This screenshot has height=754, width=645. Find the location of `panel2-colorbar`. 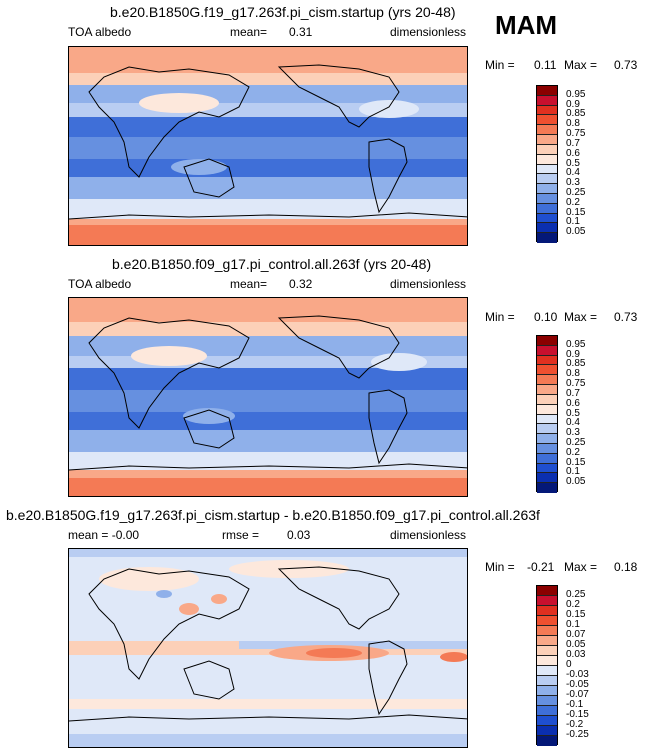

panel2-colorbar is located at coordinates (547, 414).